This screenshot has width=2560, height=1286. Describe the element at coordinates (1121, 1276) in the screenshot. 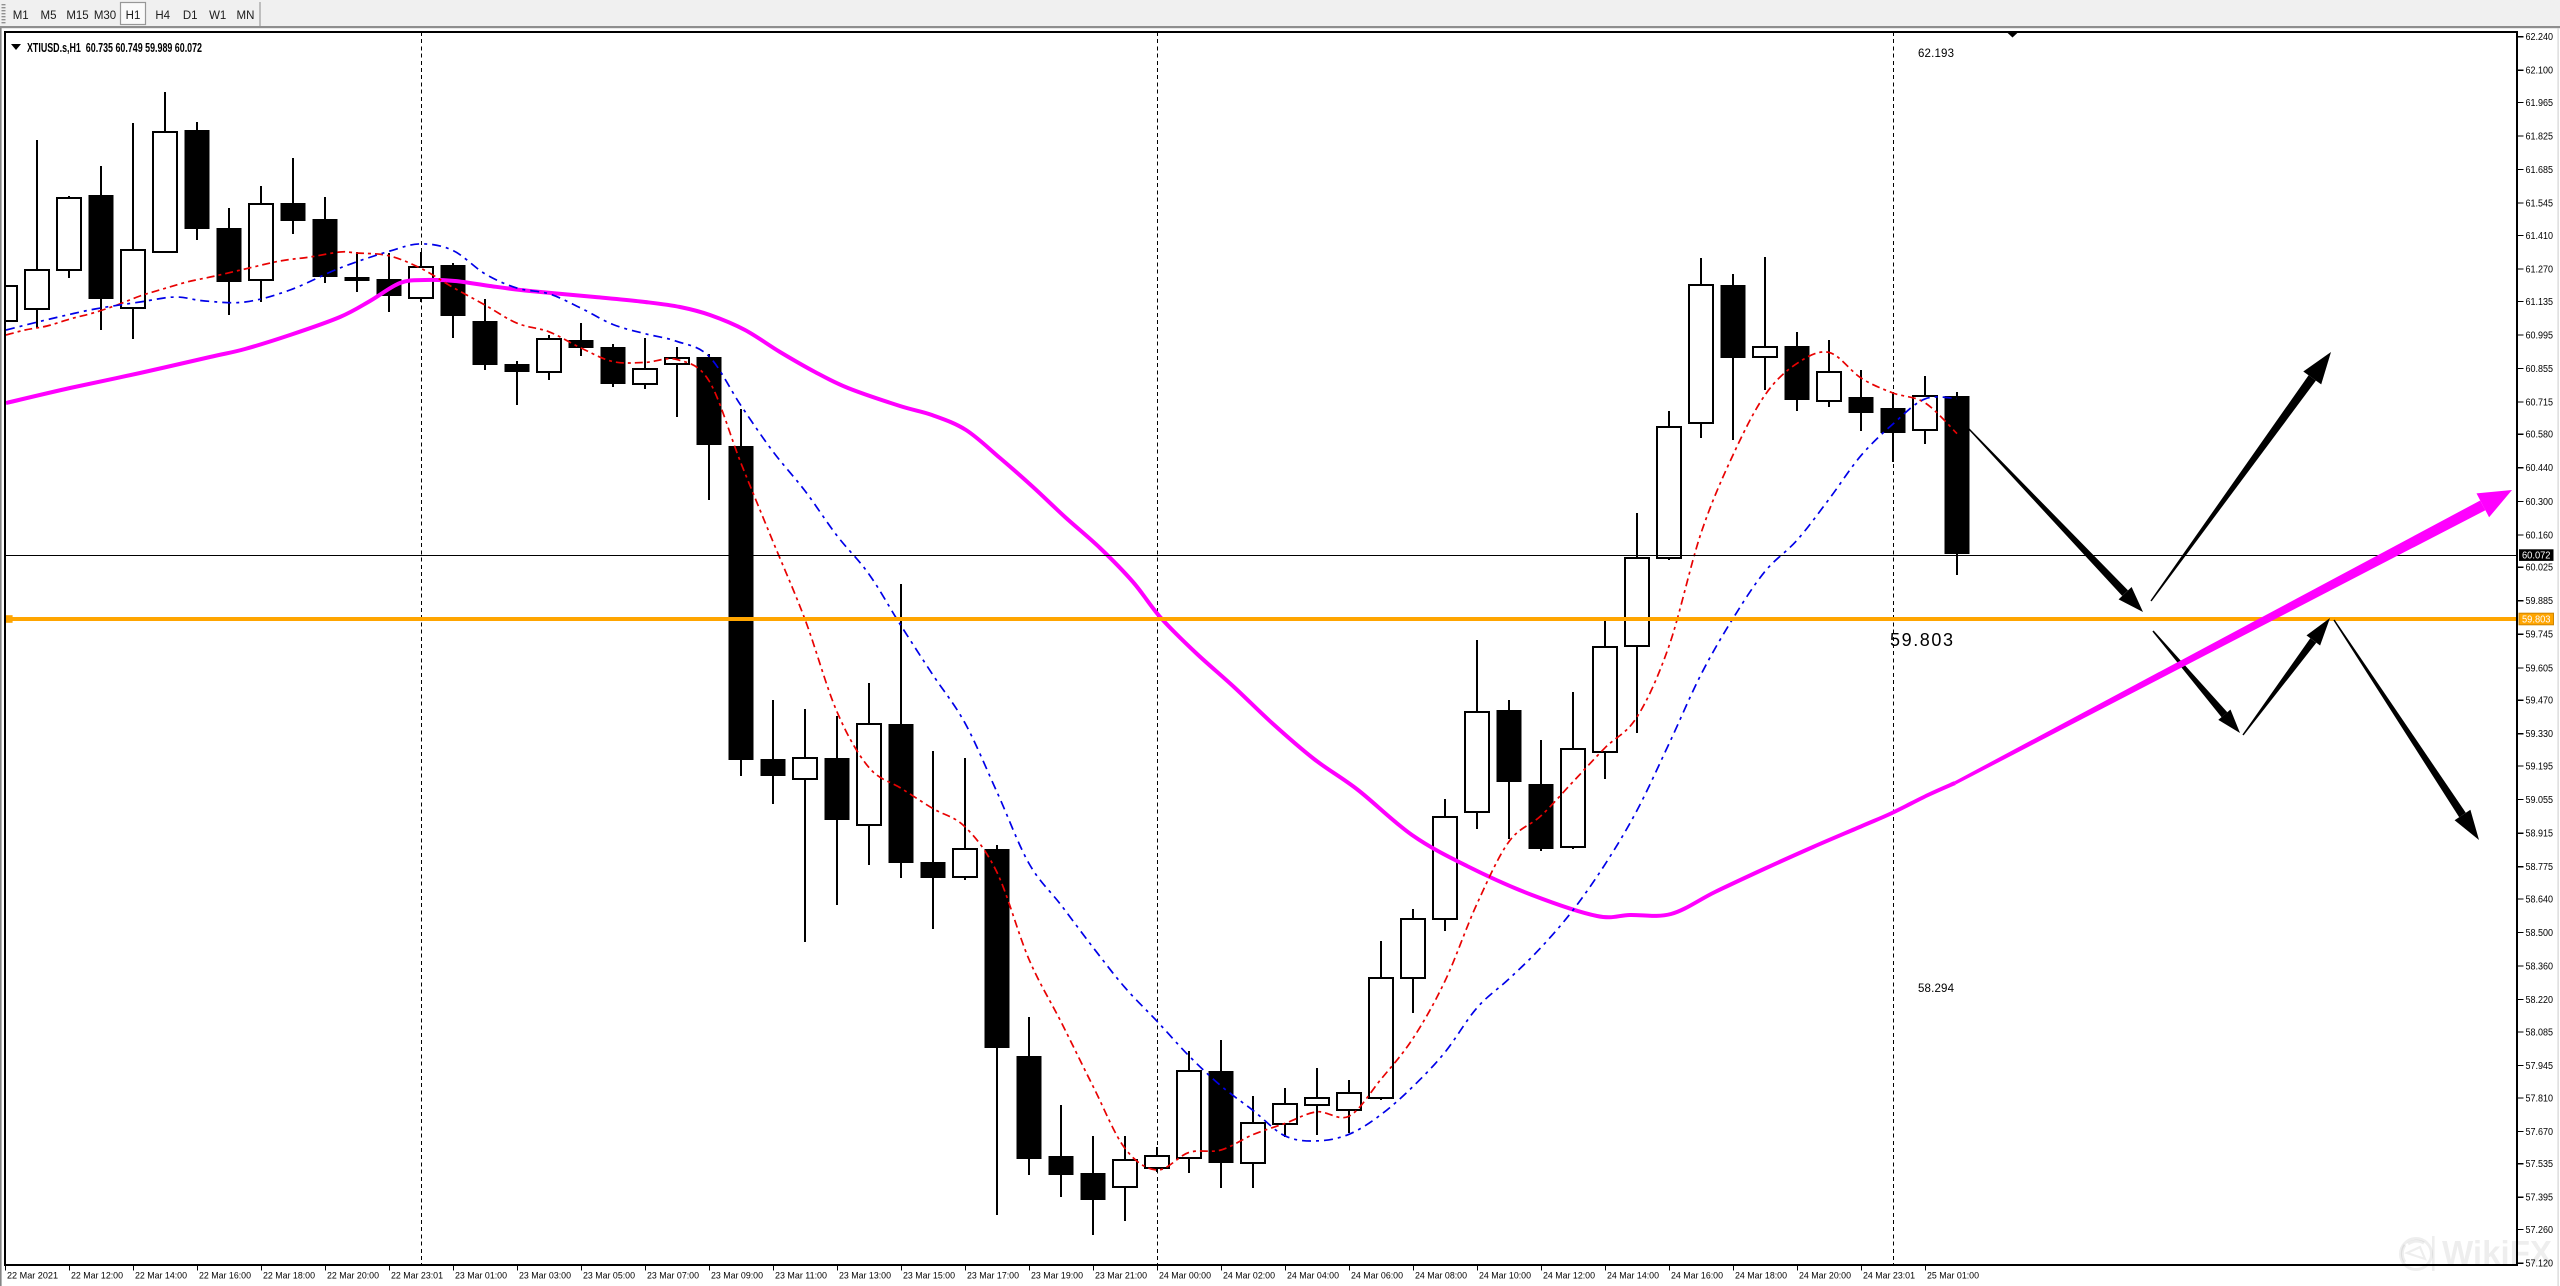

I see `svg-text: 23 Mar 21:00` at that location.